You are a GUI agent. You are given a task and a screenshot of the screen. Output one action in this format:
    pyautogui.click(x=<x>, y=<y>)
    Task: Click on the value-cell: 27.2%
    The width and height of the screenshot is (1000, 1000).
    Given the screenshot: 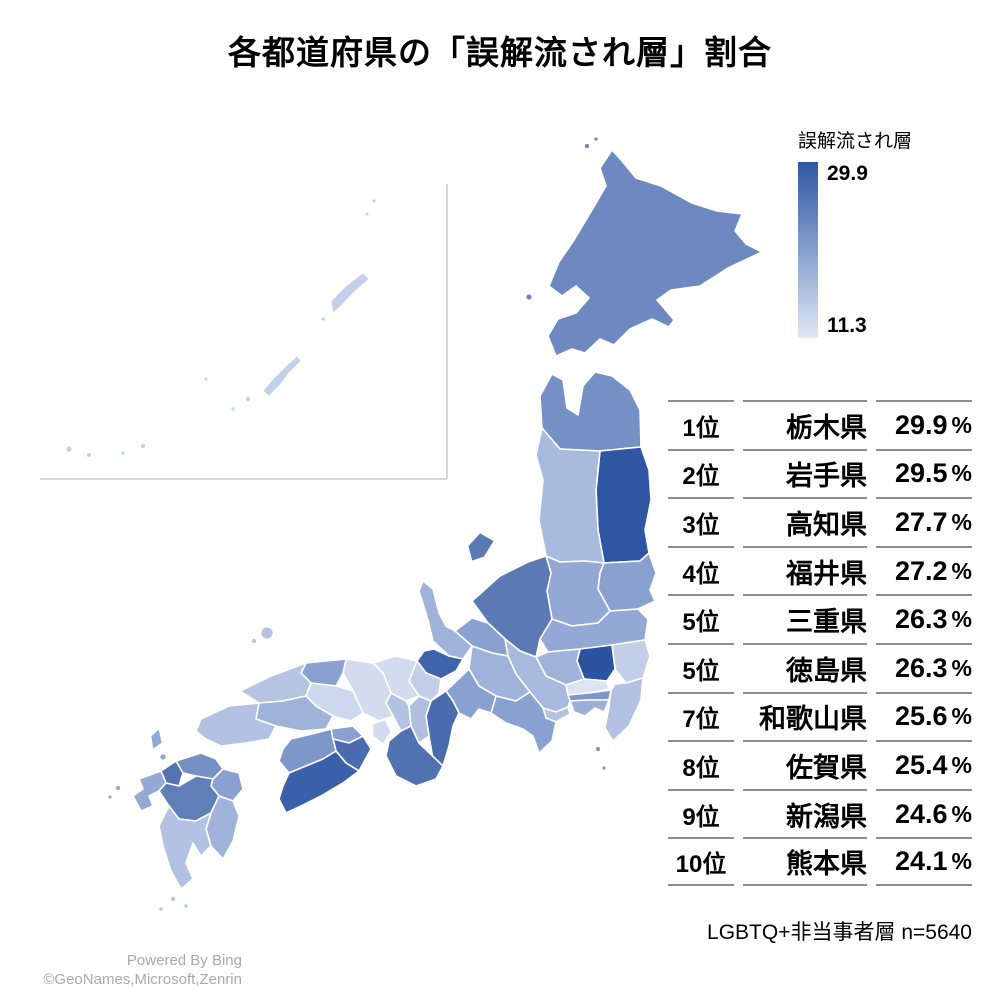 What is the action you would take?
    pyautogui.click(x=924, y=570)
    